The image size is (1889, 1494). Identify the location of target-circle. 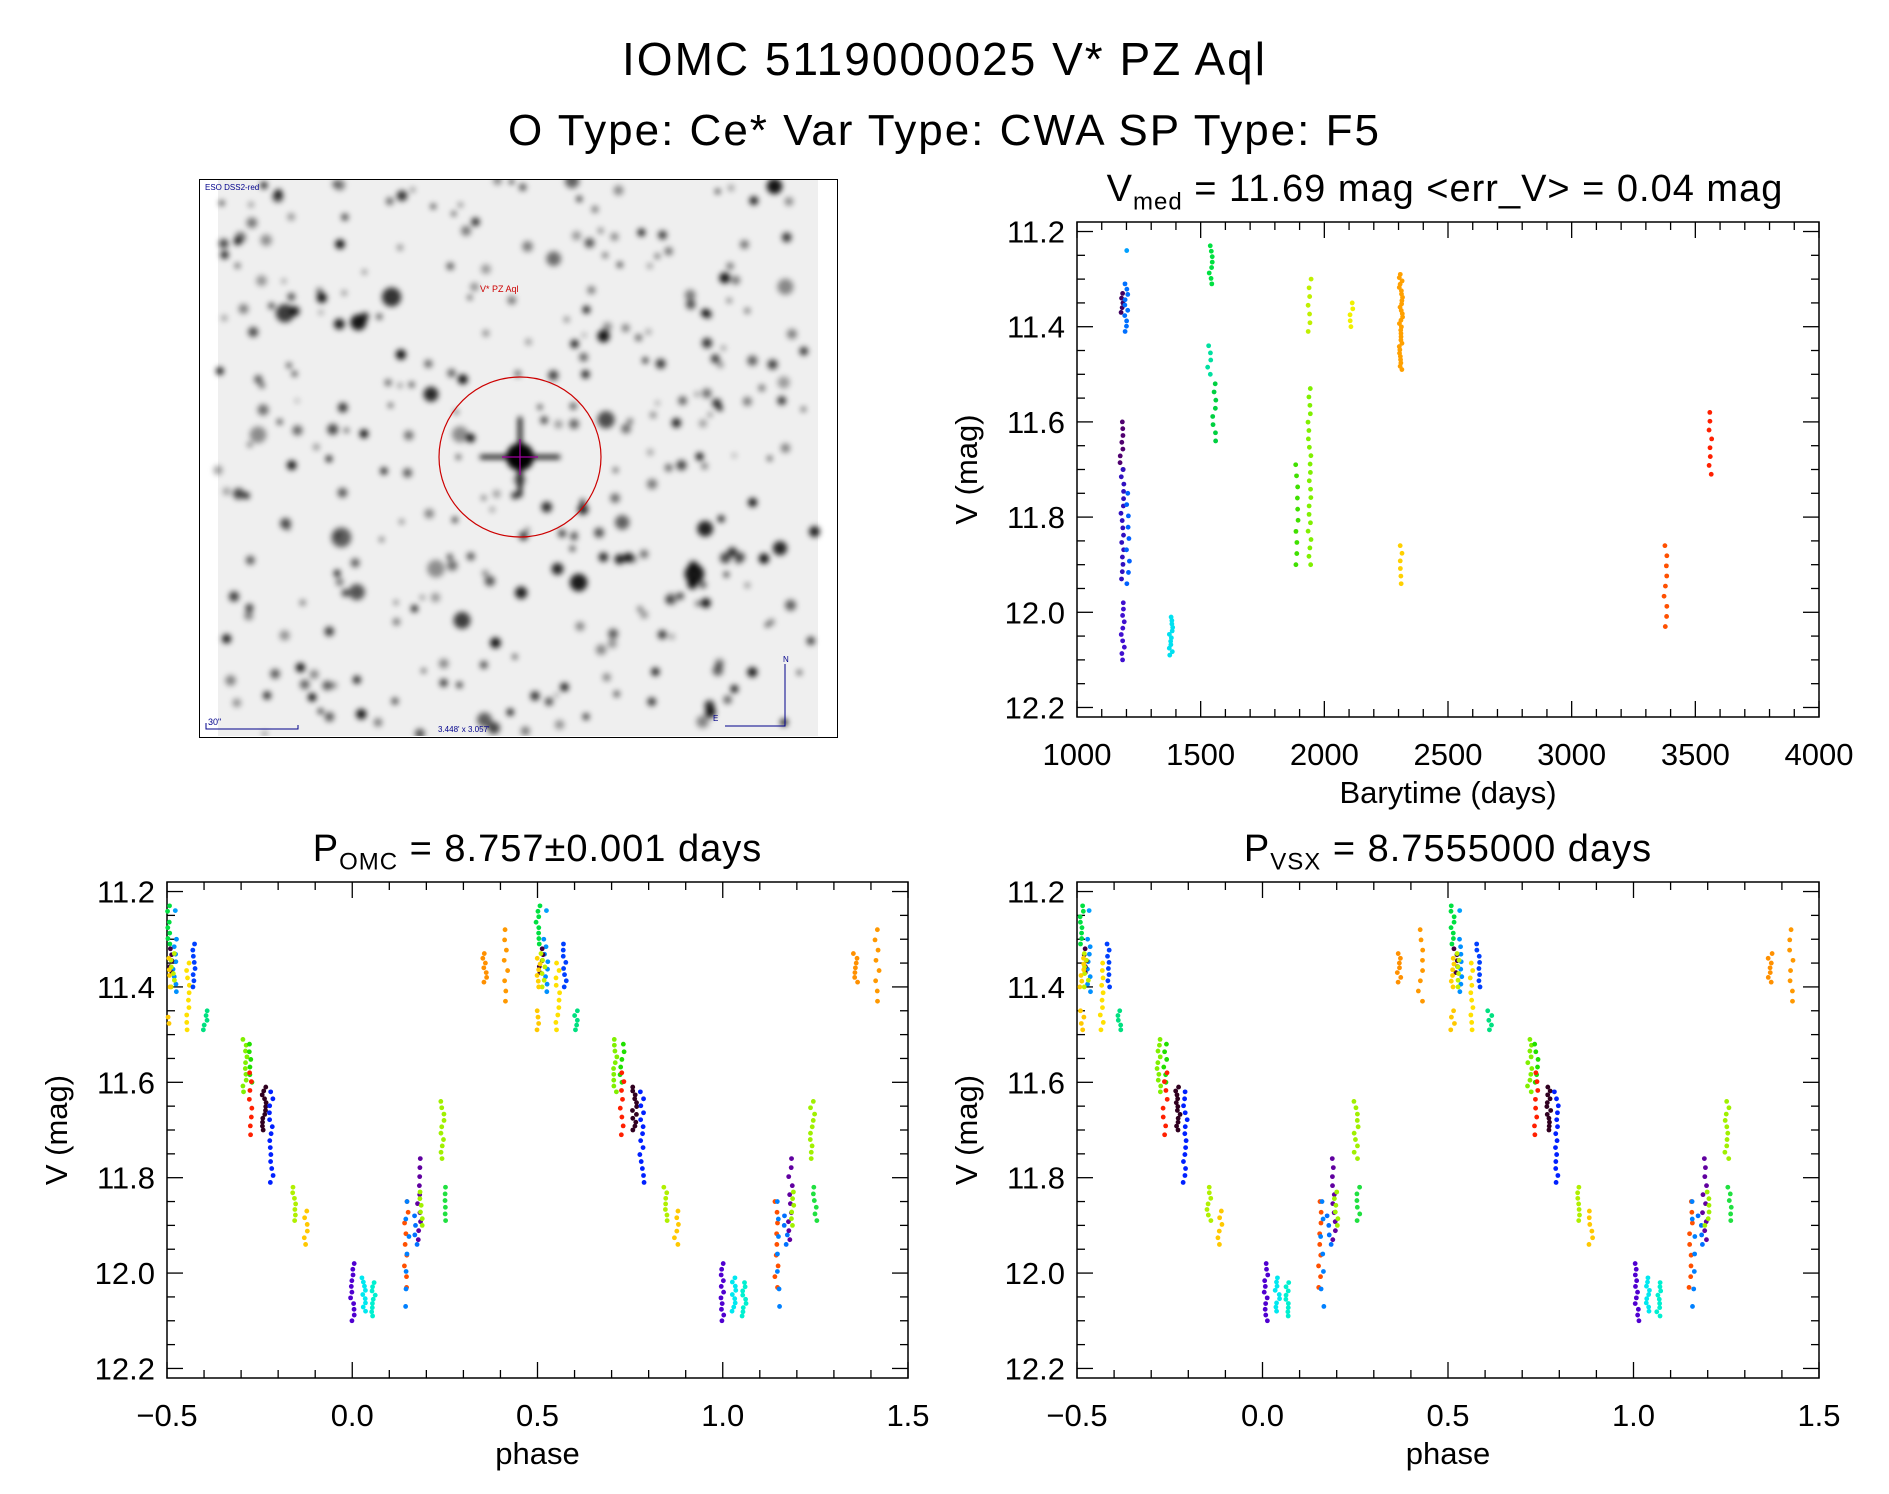
(520, 457).